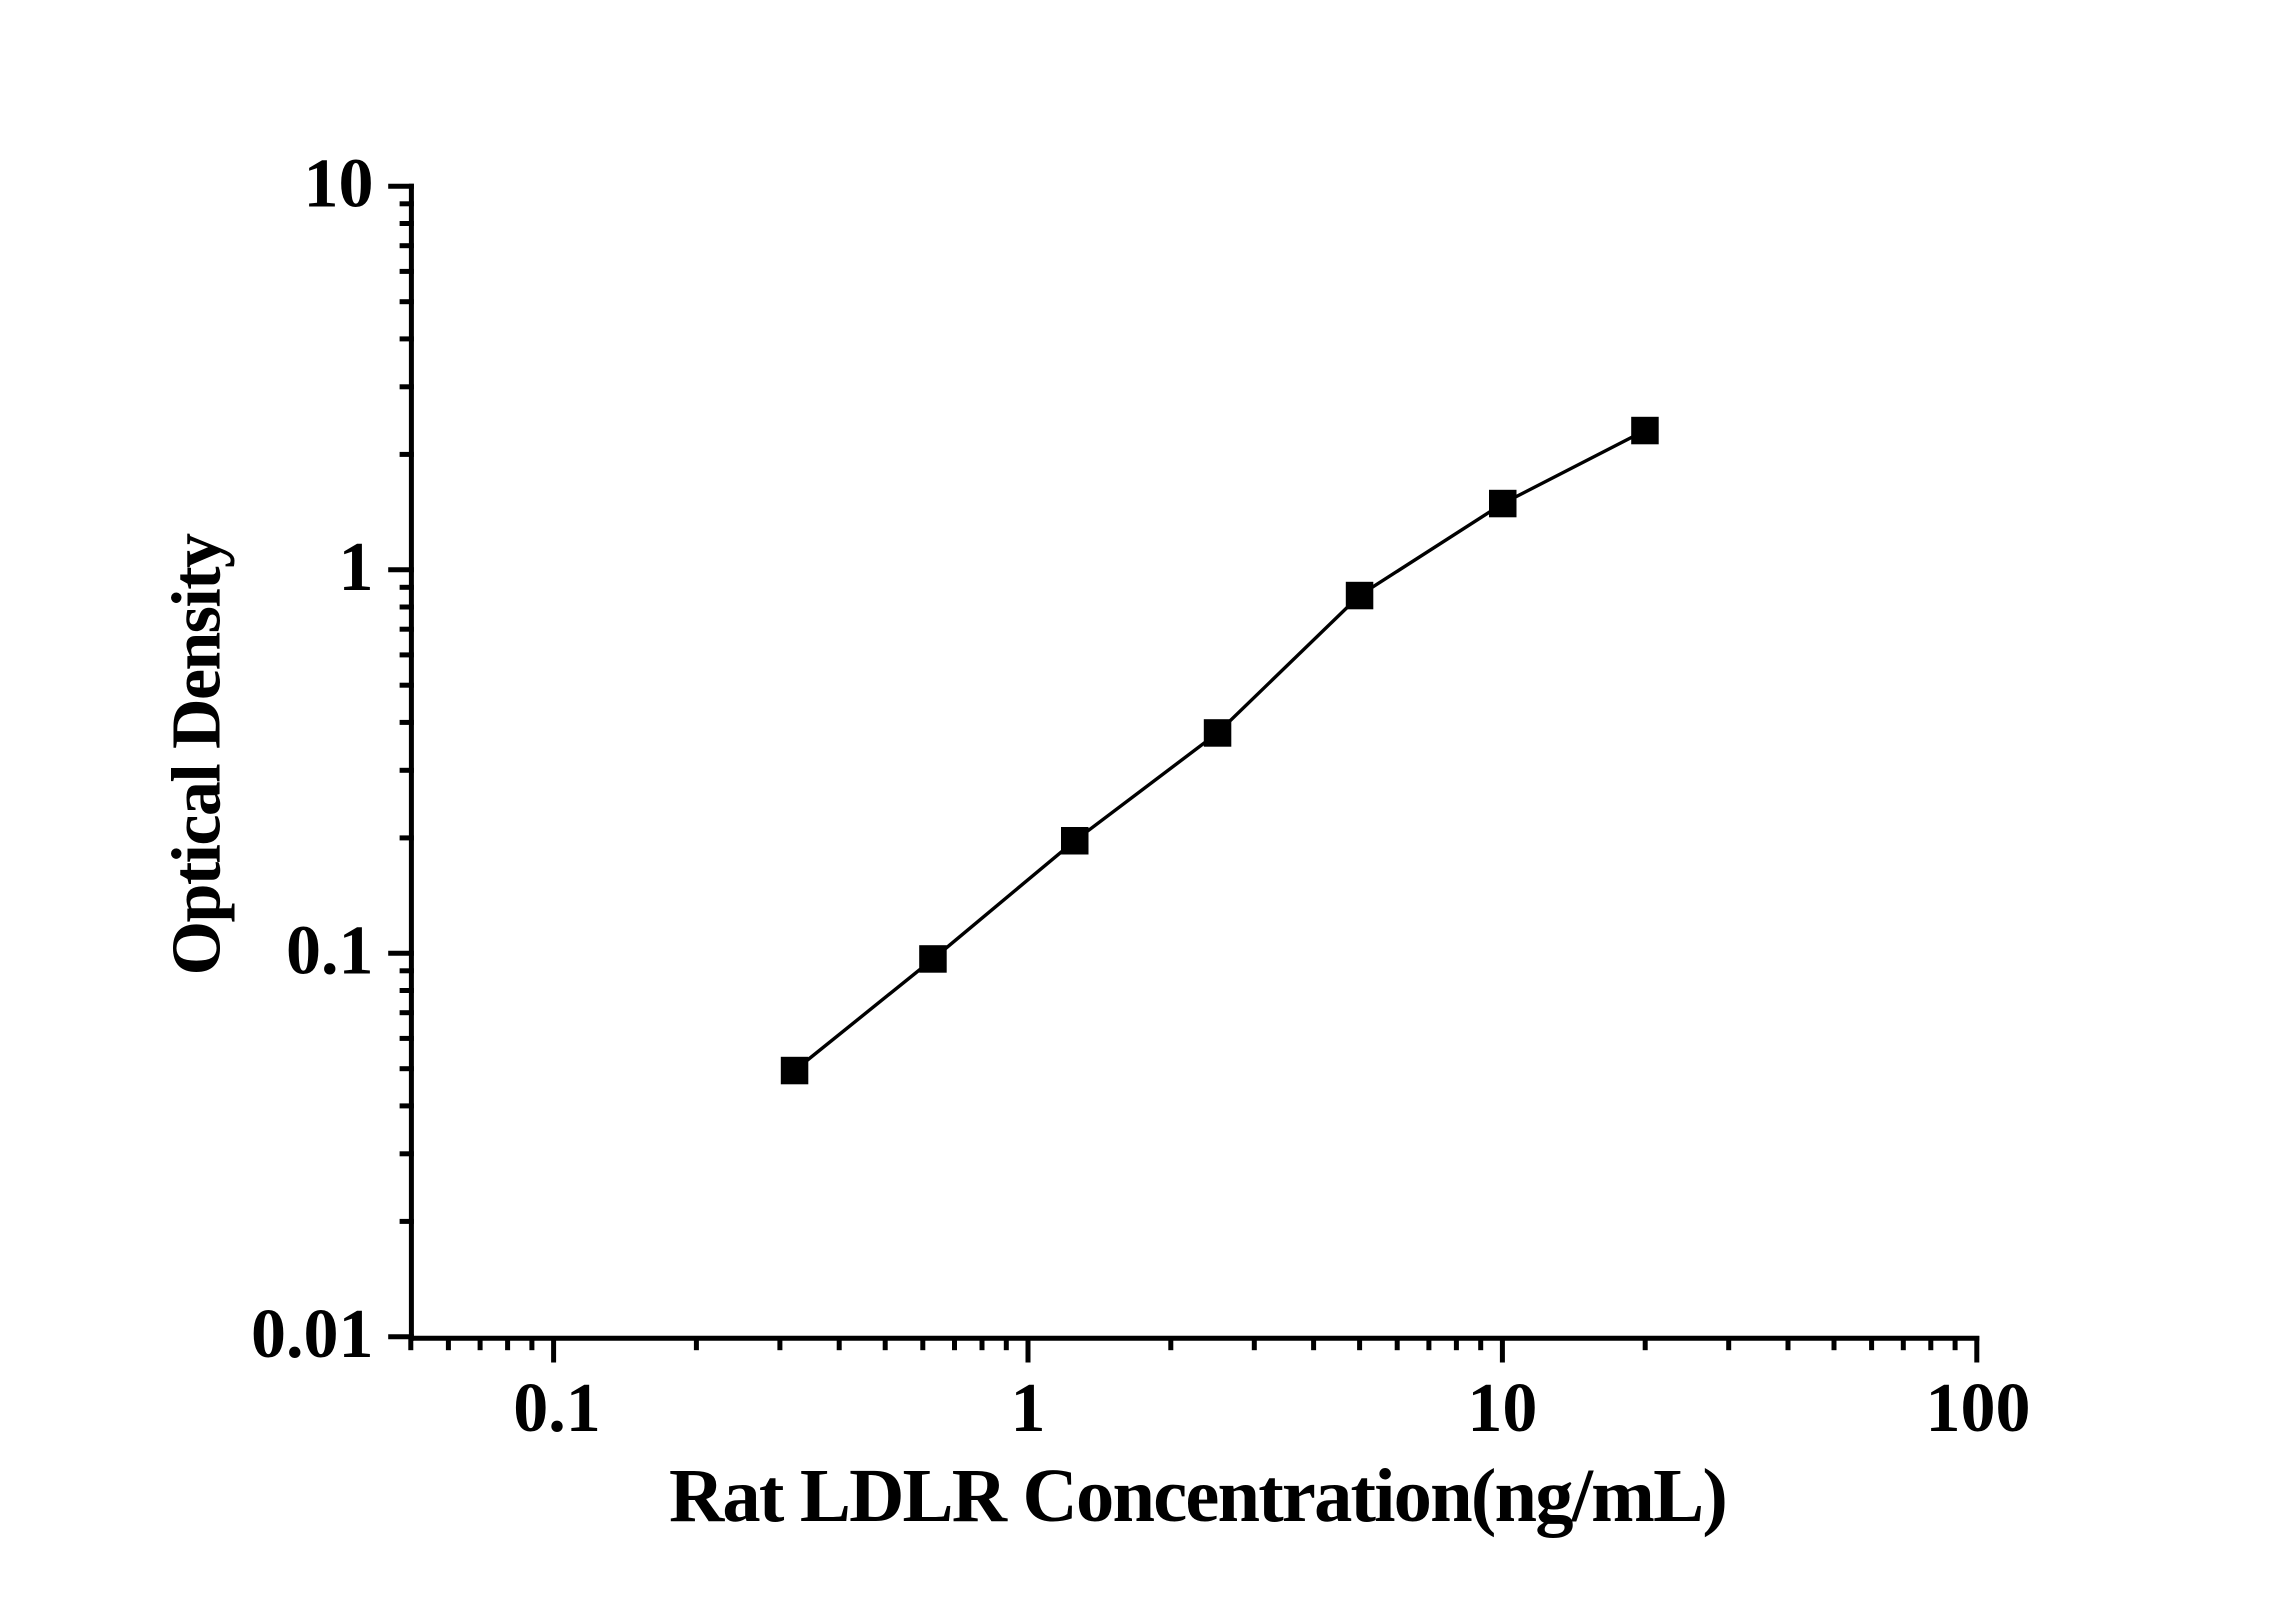  What do you see at coordinates (1197, 1495) in the screenshot?
I see `svg-text: Rat LDLR Concentration(ng/mL)` at bounding box center [1197, 1495].